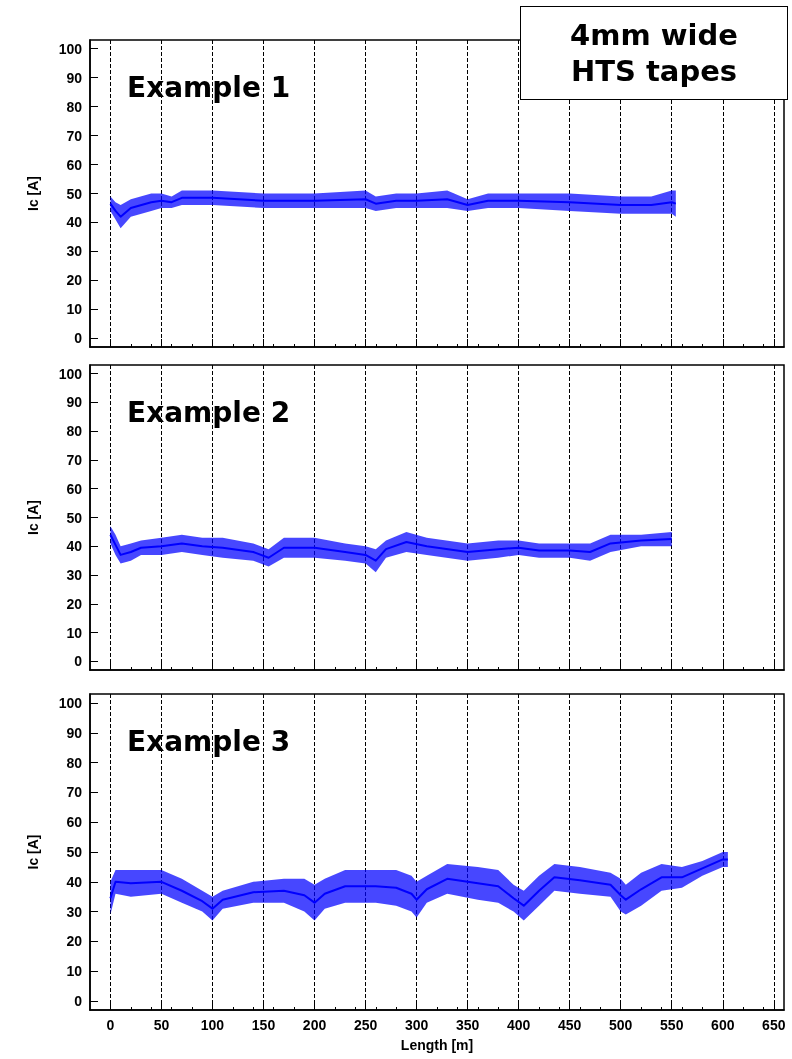 The image size is (792, 1059). What do you see at coordinates (570, 1025) in the screenshot?
I see `x-tick-label: 450` at bounding box center [570, 1025].